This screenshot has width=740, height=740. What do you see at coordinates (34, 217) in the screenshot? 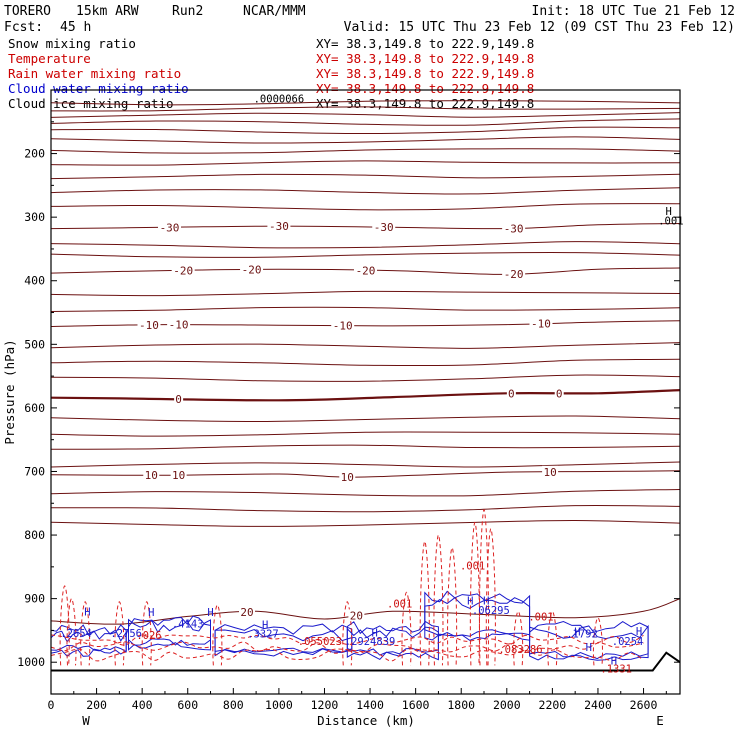
I see `y-tick-label: 300` at bounding box center [34, 217].